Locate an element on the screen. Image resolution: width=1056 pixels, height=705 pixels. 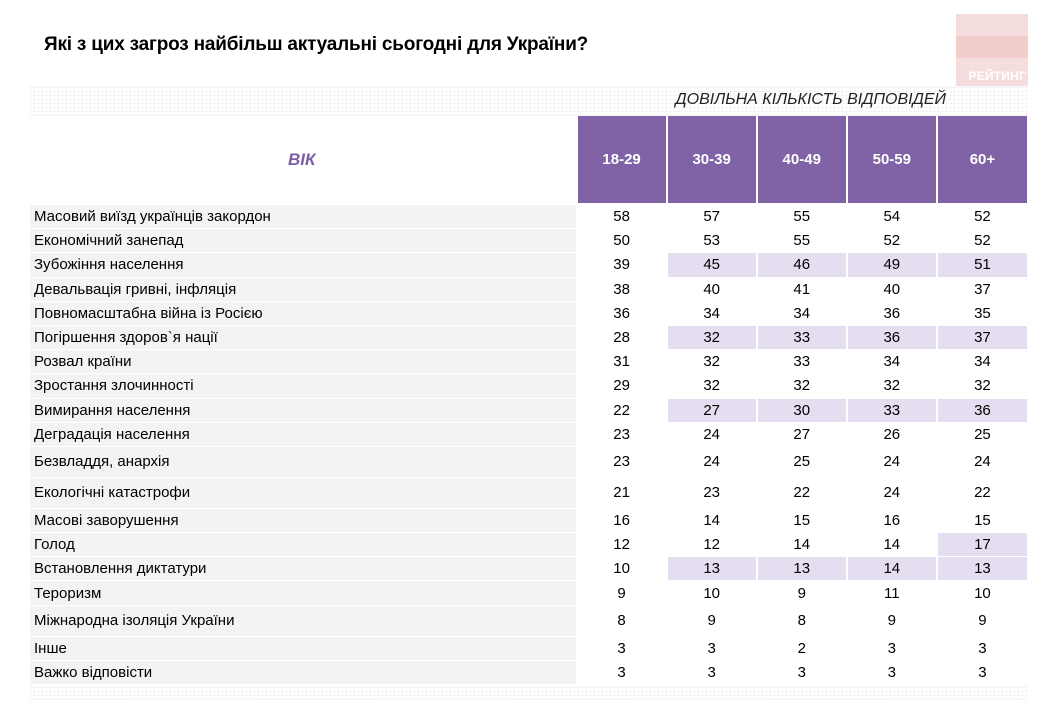
rating-logo: РЕЙТИНГ is located at coordinates (992, 50).